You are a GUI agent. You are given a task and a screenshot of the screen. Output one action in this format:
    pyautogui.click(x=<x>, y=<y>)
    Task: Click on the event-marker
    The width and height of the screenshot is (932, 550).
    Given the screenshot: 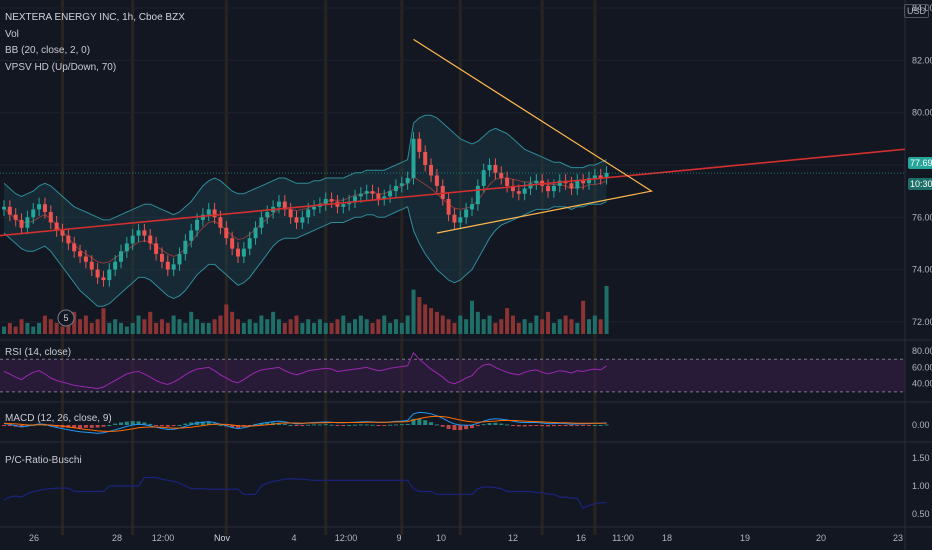 What is the action you would take?
    pyautogui.click(x=66, y=318)
    